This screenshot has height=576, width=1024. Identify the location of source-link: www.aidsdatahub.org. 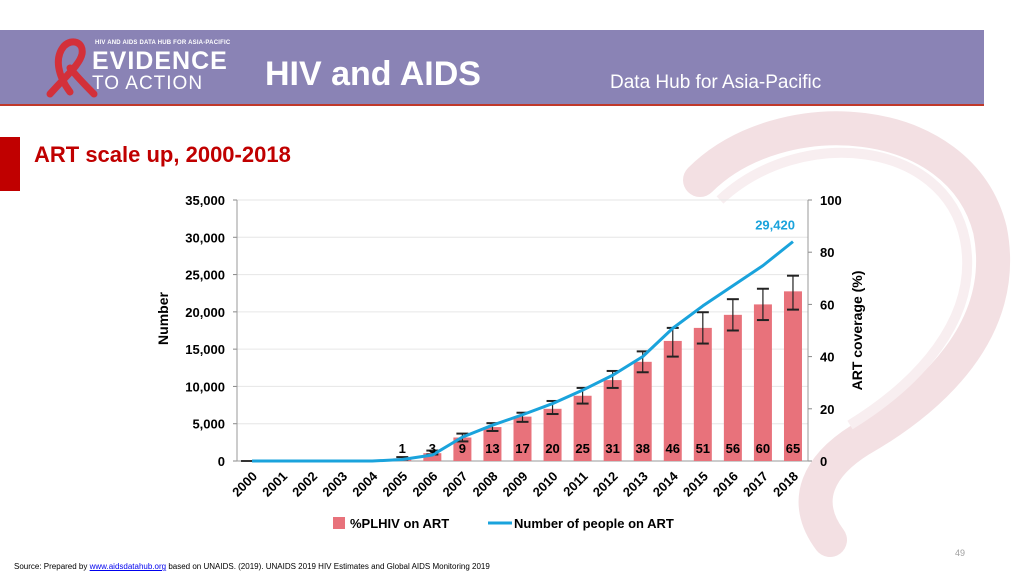
(128, 566).